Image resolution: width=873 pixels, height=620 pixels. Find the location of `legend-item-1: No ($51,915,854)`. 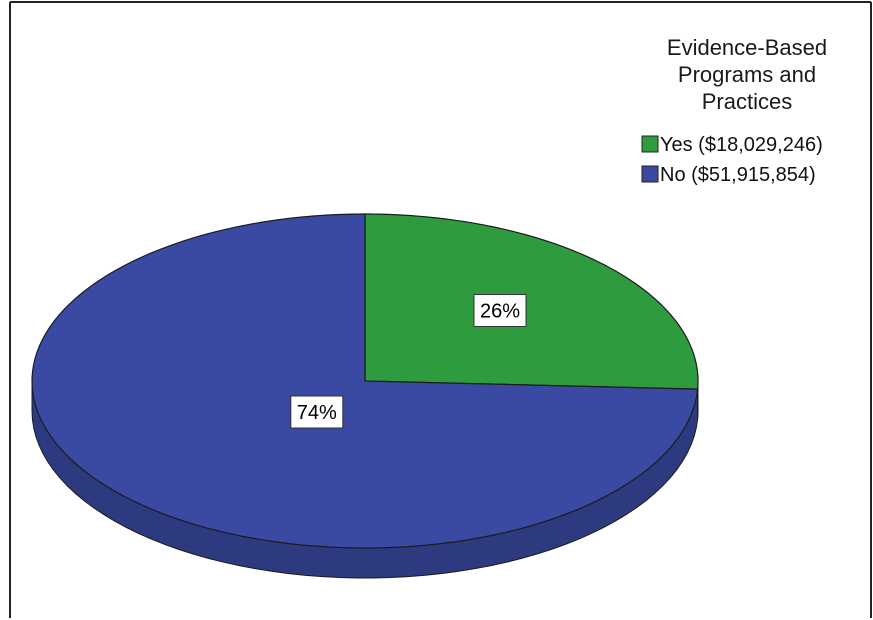

legend-item-1: No ($51,915,854) is located at coordinates (728, 175).